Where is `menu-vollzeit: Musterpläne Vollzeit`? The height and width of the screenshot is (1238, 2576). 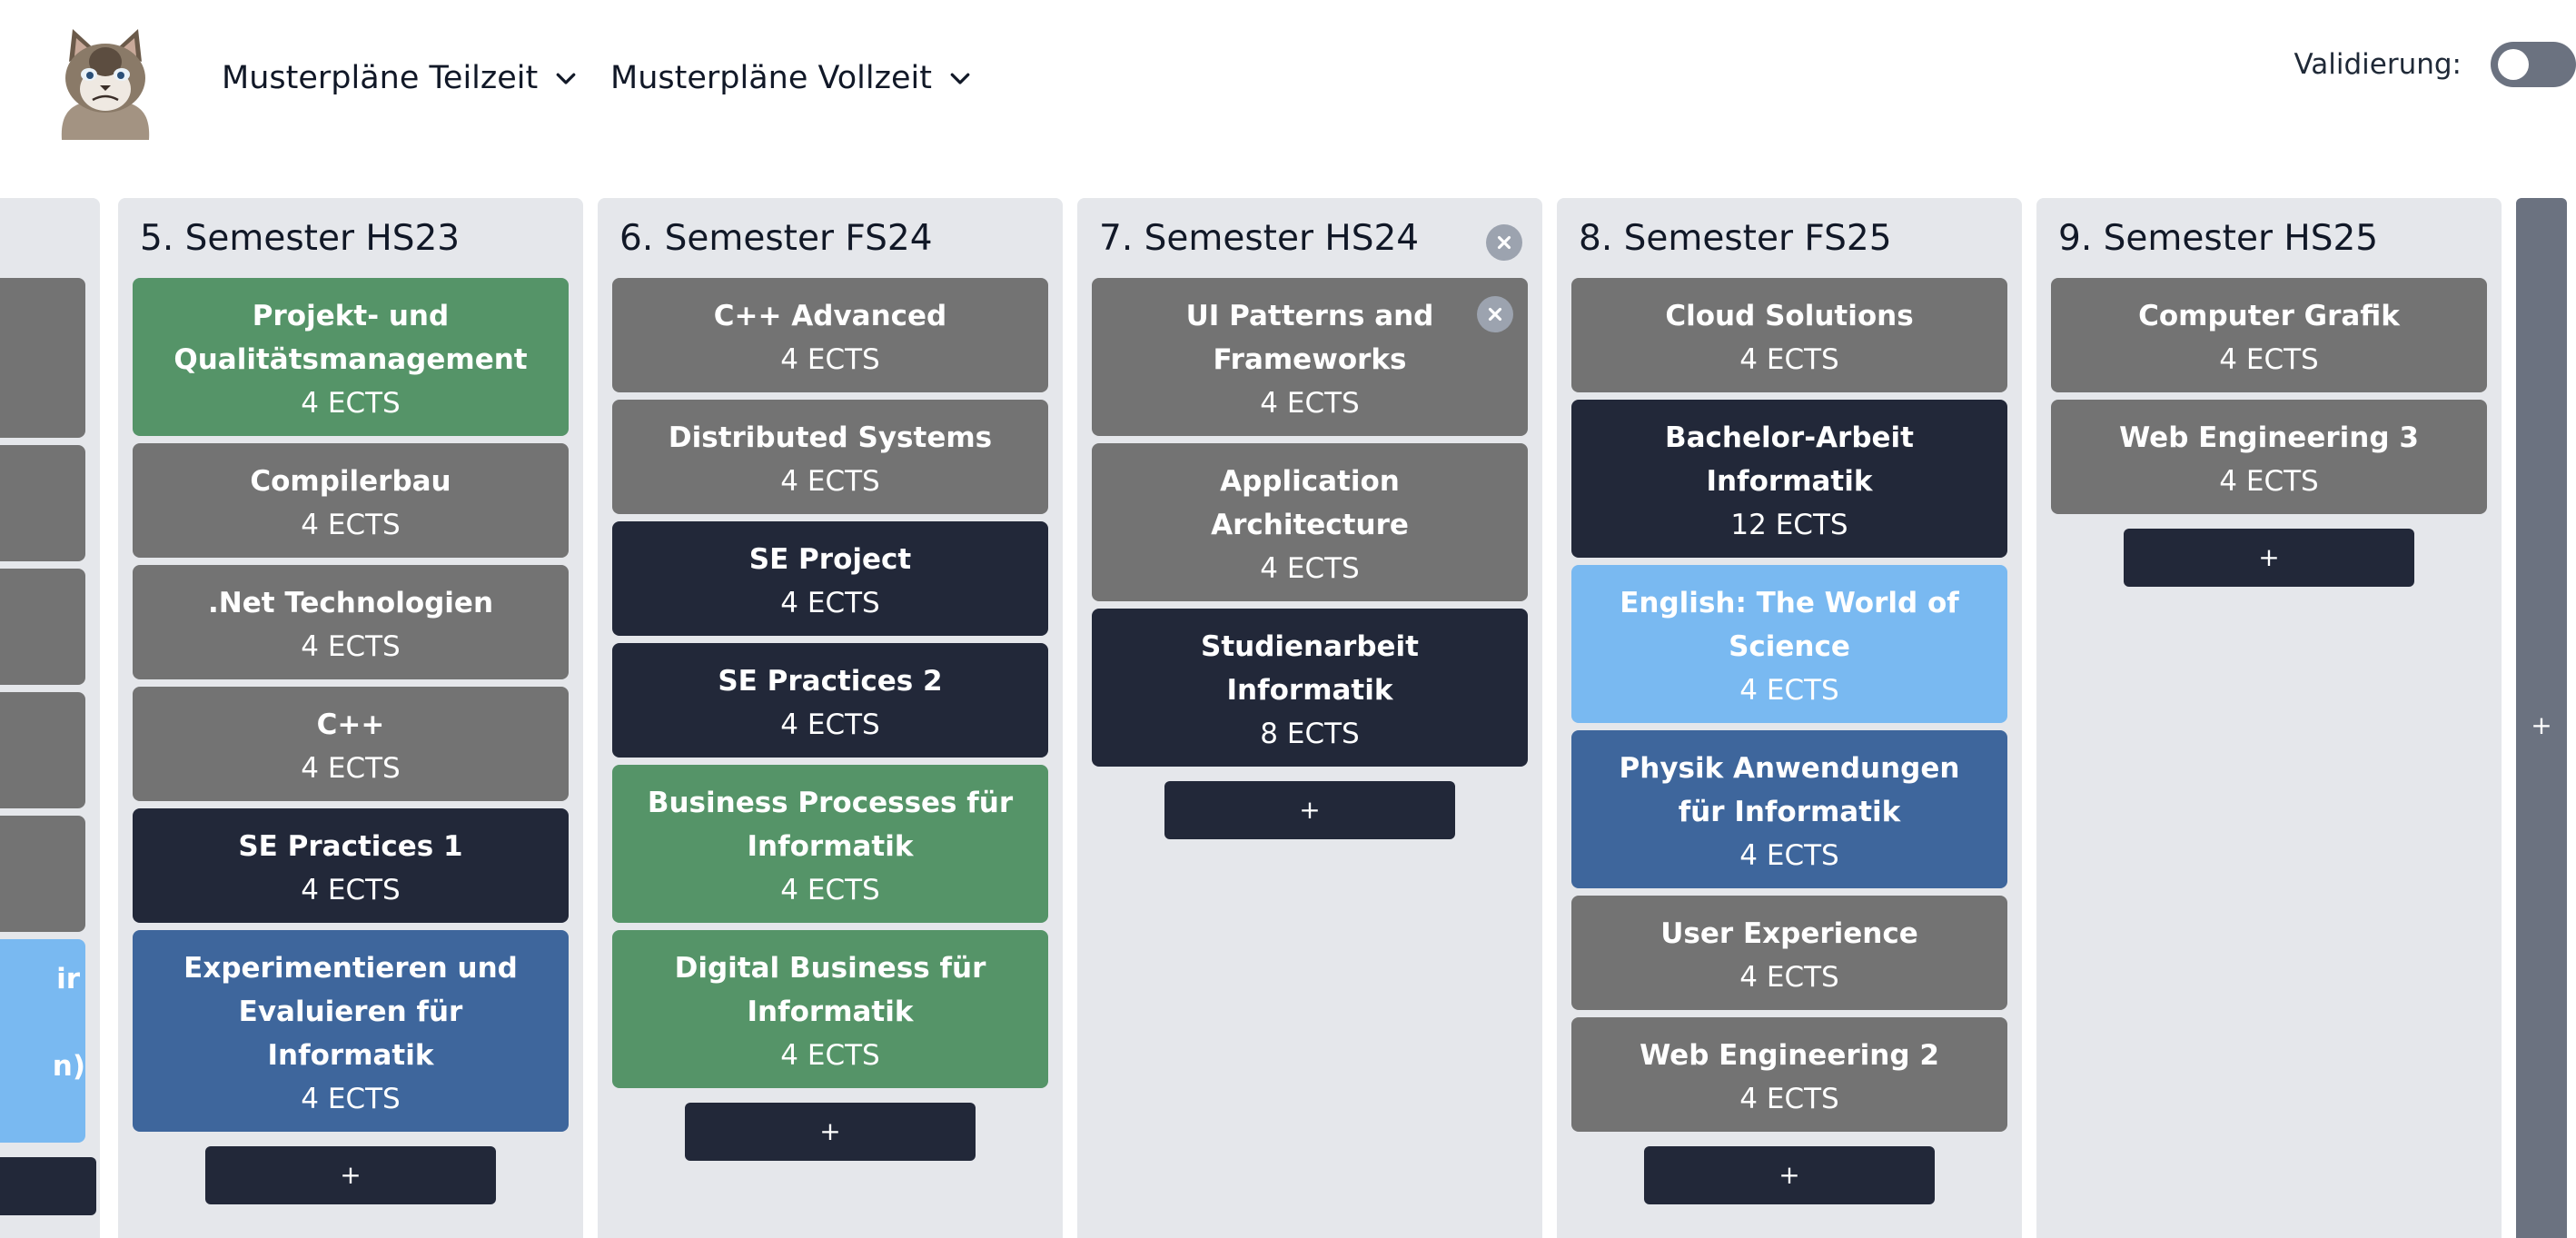 menu-vollzeit: Musterpläne Vollzeit is located at coordinates (792, 78).